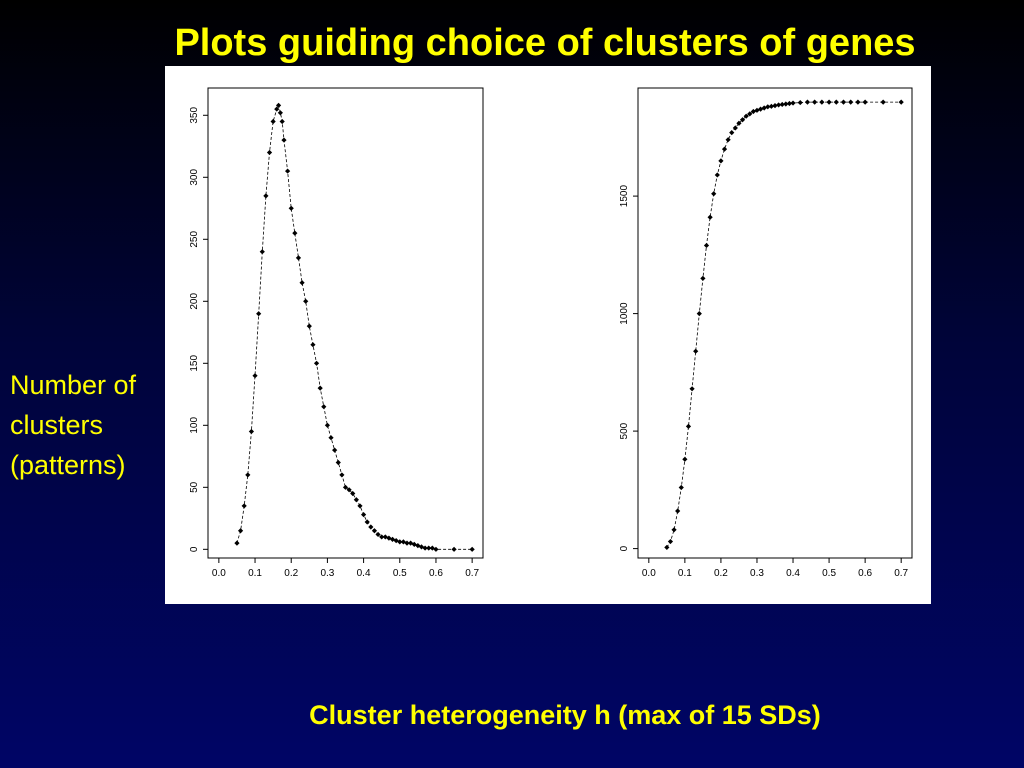  Describe the element at coordinates (68, 465) in the screenshot. I see `y-caption-line-3: (patterns)` at that location.